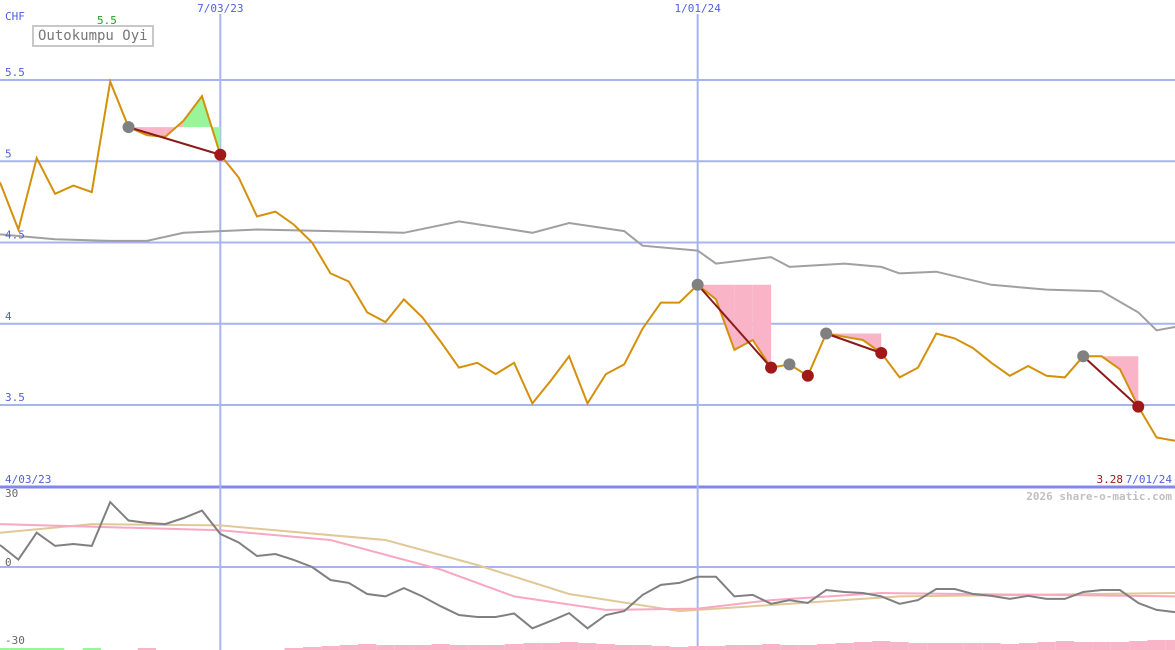 This screenshot has height=650, width=1175. I want to click on price-tick-label: 4.5, so click(15, 235).